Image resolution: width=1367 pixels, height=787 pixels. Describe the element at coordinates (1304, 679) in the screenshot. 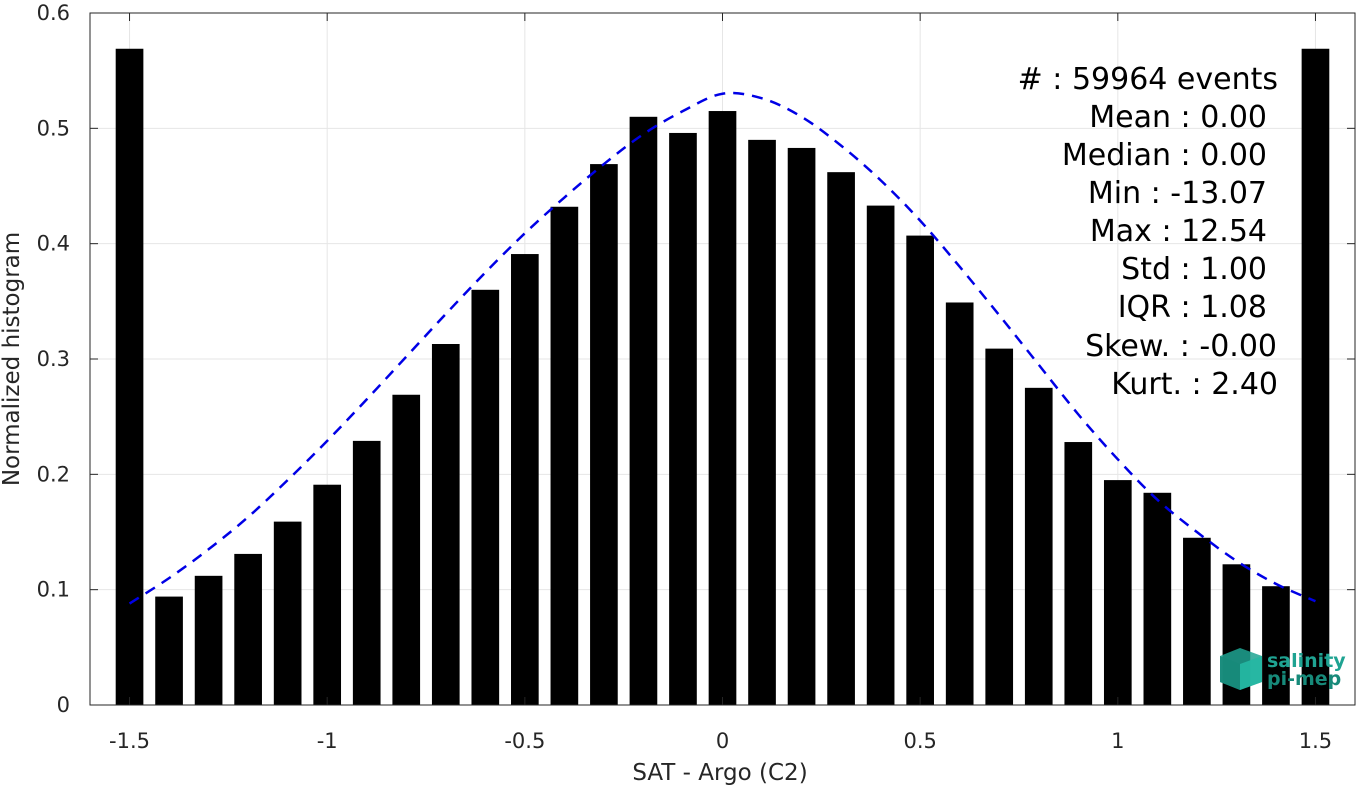

I see `logo-text-pi-mep: pi-mep` at that location.